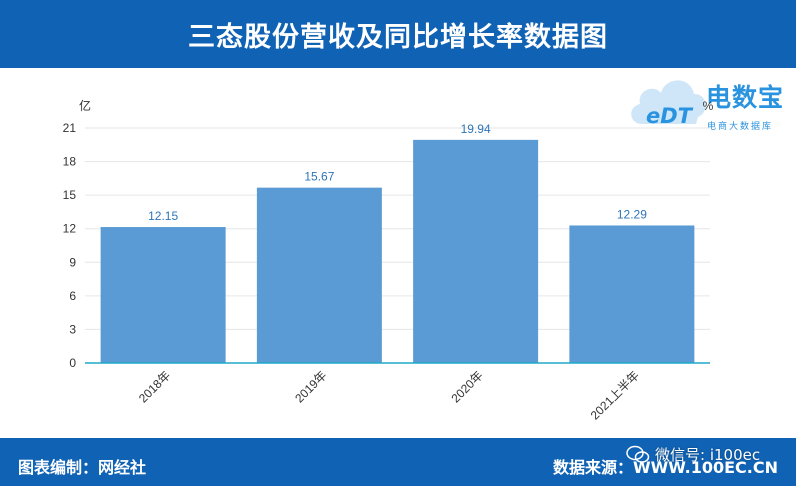 This screenshot has width=796, height=486. I want to click on value-label: 12.29, so click(632, 214).